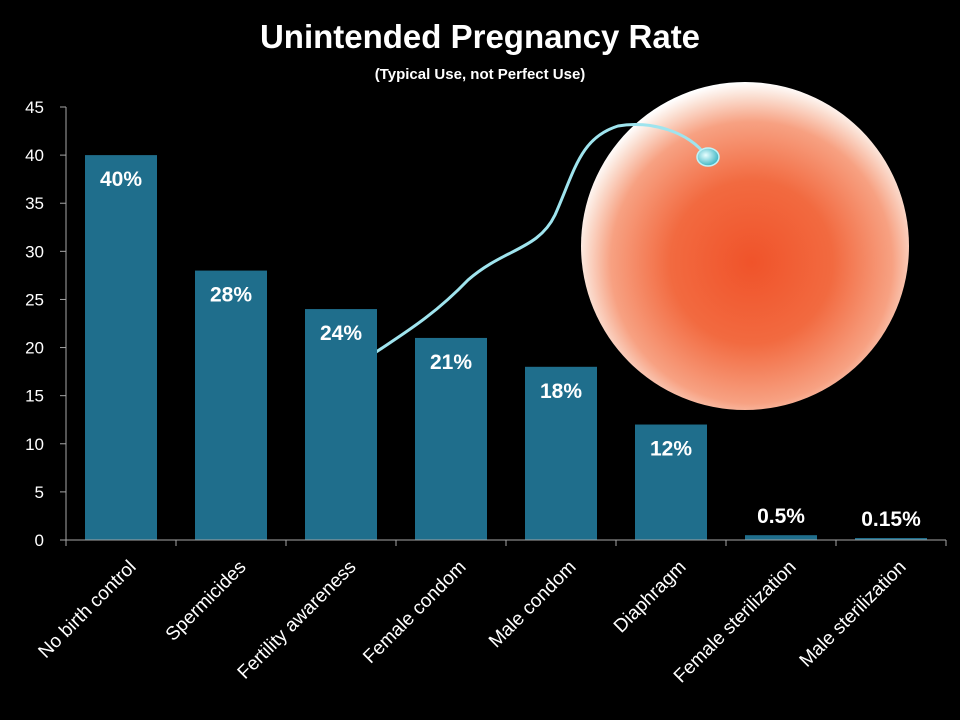 This screenshot has width=960, height=720. Describe the element at coordinates (297, 620) in the screenshot. I see `x-category-label: Fertility awareness` at that location.